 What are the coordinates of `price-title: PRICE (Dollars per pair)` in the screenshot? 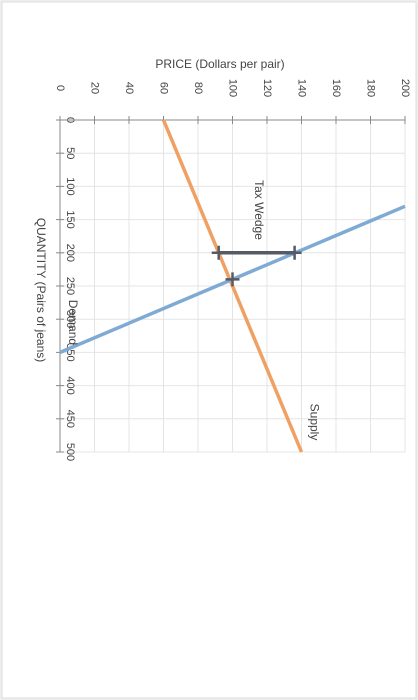 It's located at (219, 64).